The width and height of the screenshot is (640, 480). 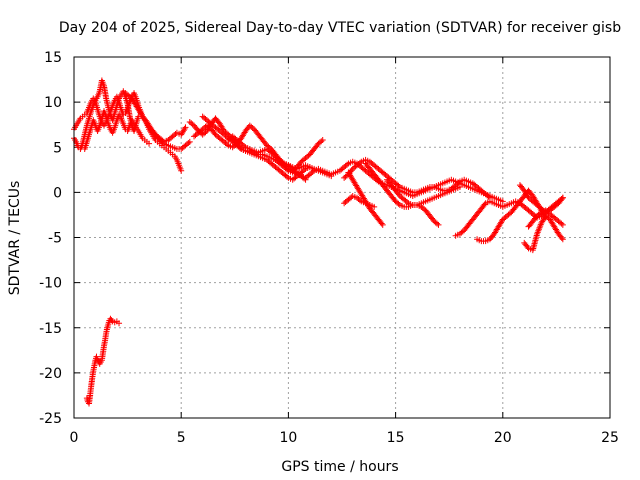 What do you see at coordinates (15, 238) in the screenshot?
I see `y-axis-label: SDTVAR / TECUs` at bounding box center [15, 238].